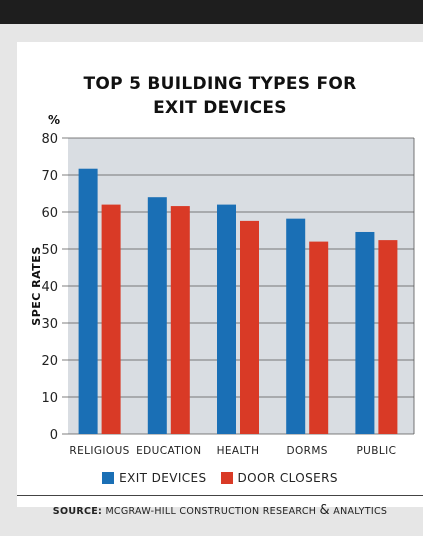 Image resolution: width=423 pixels, height=536 pixels. I want to click on chart-title: TOP 5 BUILDING TYPES FOR EXIT DEVICES, so click(220, 96).